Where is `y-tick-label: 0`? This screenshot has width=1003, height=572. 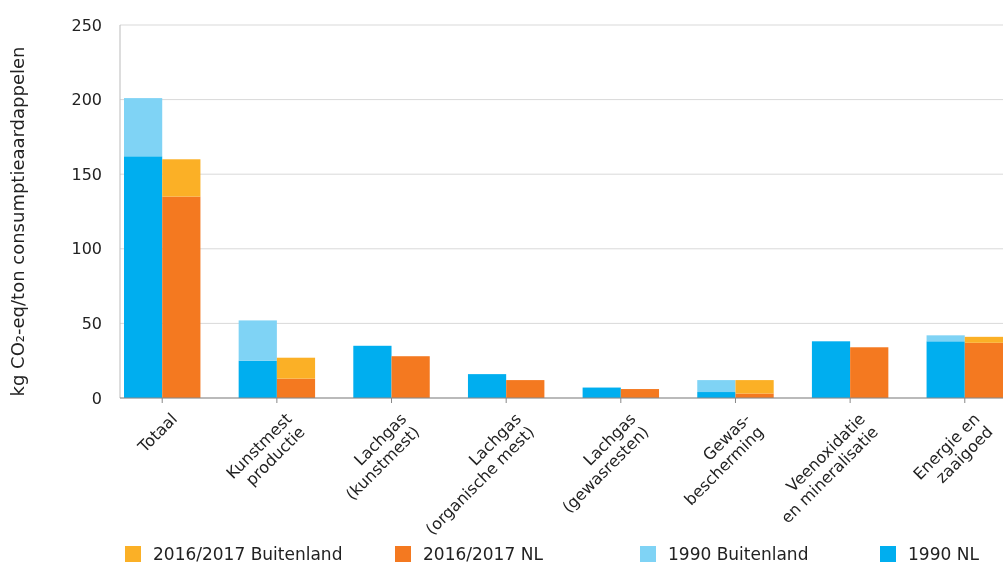 y-tick-label: 0 is located at coordinates (96, 398).